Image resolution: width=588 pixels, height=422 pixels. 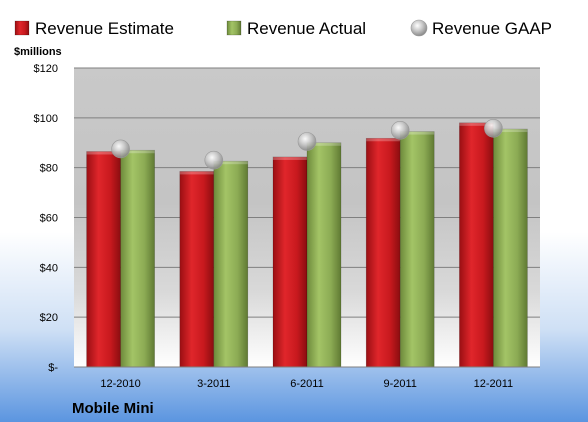 I want to click on y-tick-label: $-, so click(x=53, y=368).